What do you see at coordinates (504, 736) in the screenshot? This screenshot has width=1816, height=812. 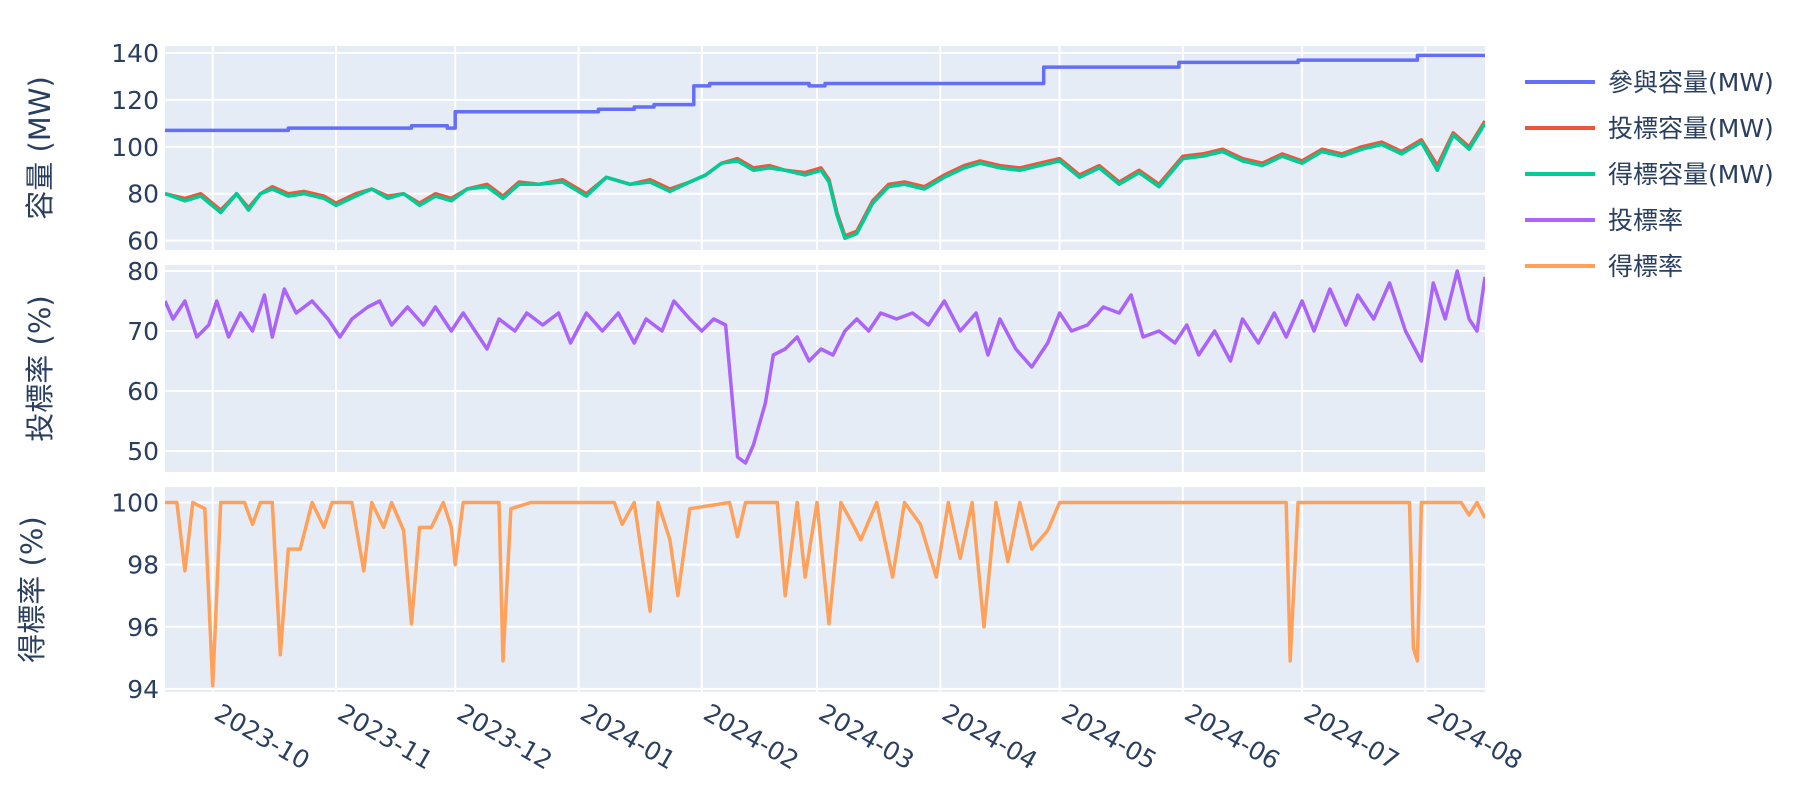 I see `x-tick-label: 2023-12` at bounding box center [504, 736].